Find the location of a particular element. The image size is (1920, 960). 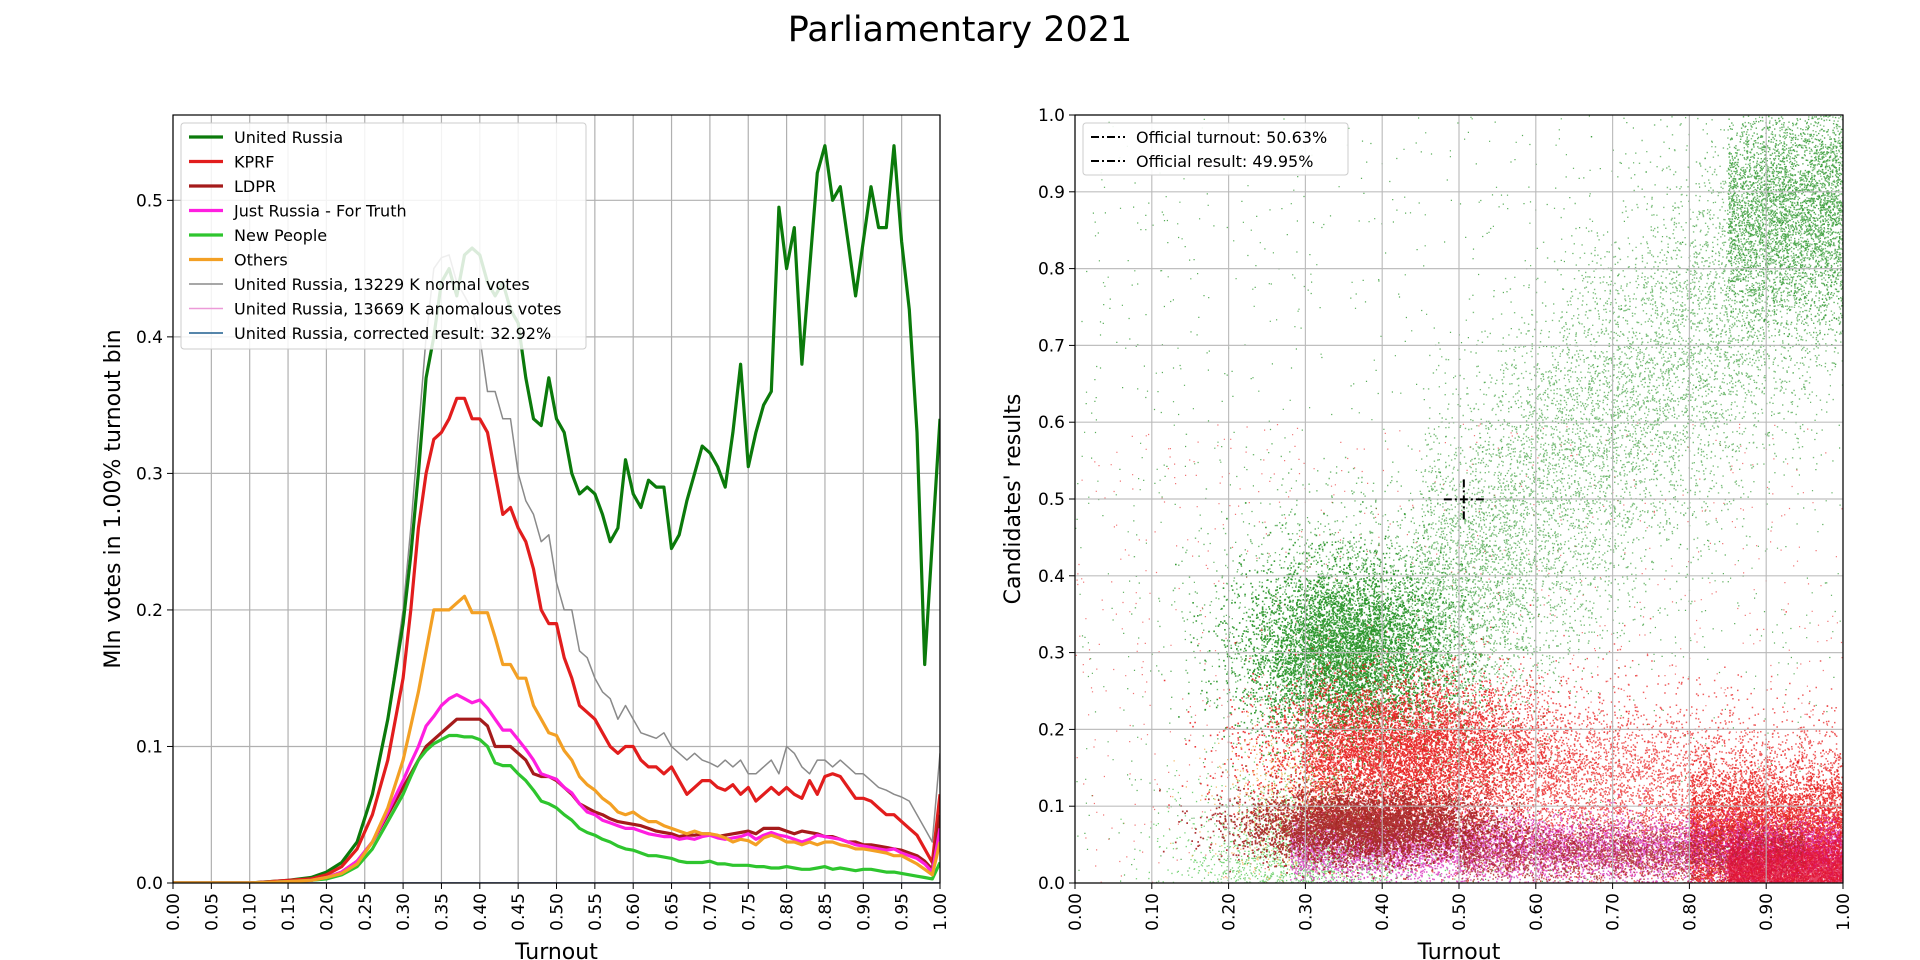

legend-entry: United Russia, 13669 K anomalous votes is located at coordinates (397, 309).